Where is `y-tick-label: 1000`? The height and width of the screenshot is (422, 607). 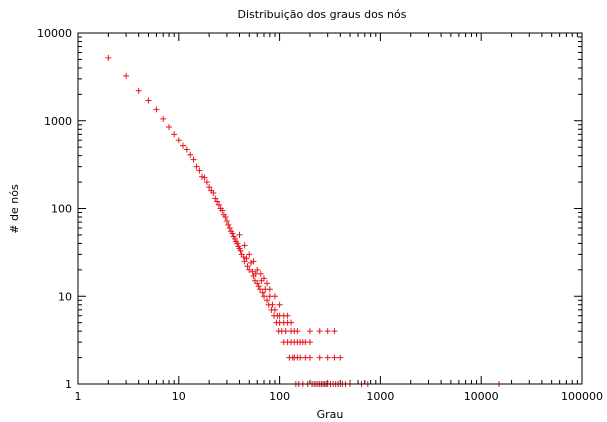 y-tick-label: 1000 is located at coordinates (58, 121).